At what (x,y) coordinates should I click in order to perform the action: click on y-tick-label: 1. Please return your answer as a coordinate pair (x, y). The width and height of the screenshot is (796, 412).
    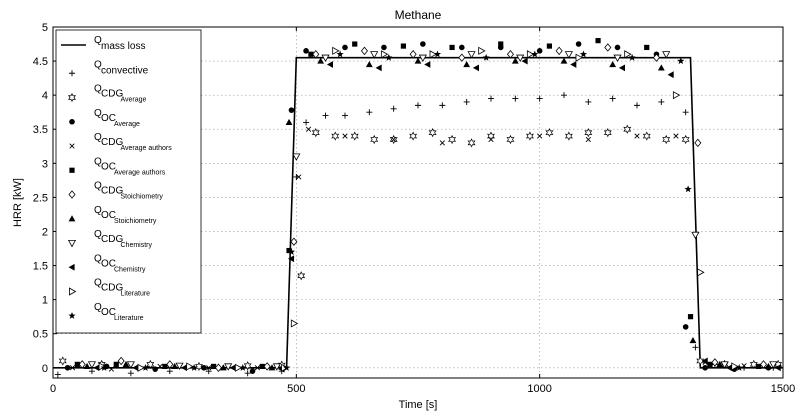
    Looking at the image, I should click on (45, 301).